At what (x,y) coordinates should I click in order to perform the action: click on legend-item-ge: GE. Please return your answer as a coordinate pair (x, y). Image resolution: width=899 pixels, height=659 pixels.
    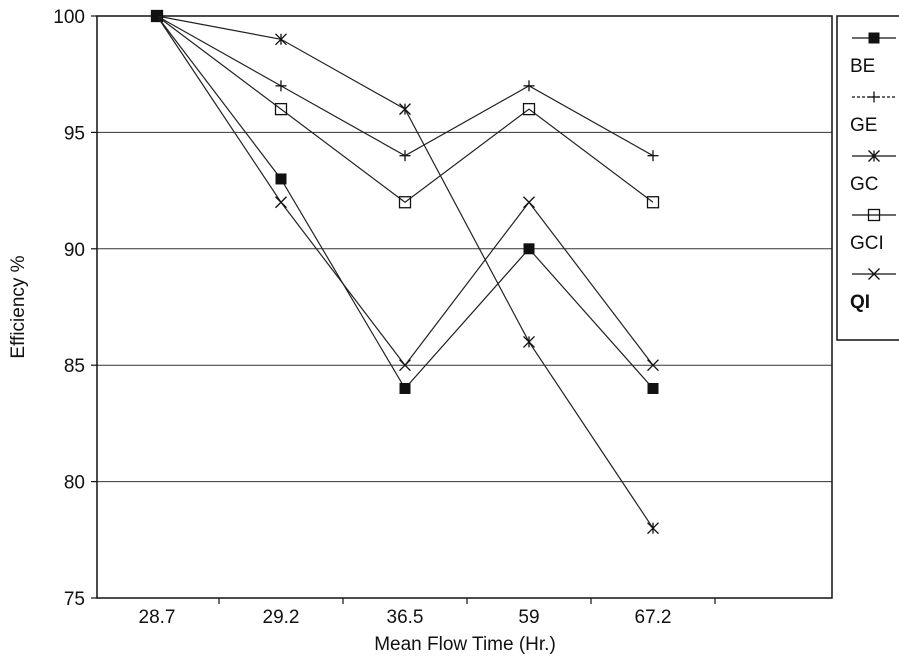
    Looking at the image, I should click on (873, 113).